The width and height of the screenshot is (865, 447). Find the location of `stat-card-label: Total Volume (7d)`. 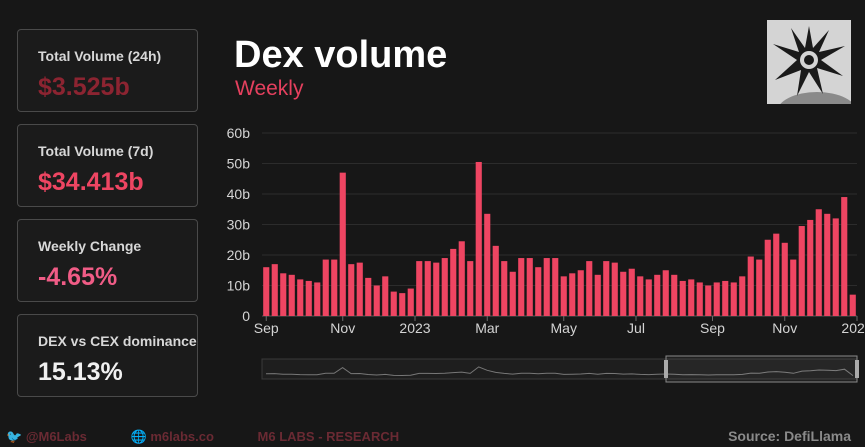

stat-card-label: Total Volume (7d) is located at coordinates (96, 151).